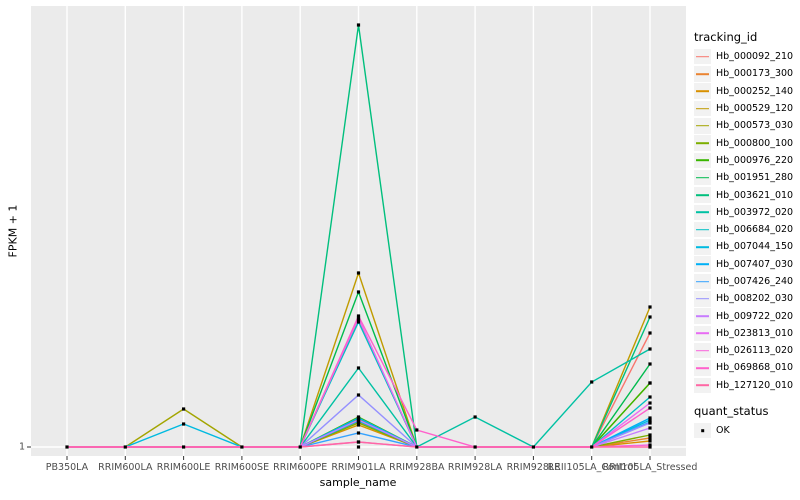 The image size is (800, 500). What do you see at coordinates (747, 56) in the screenshot?
I see `legend-row-Hb_000092_210: Hb_000092_210` at bounding box center [747, 56].